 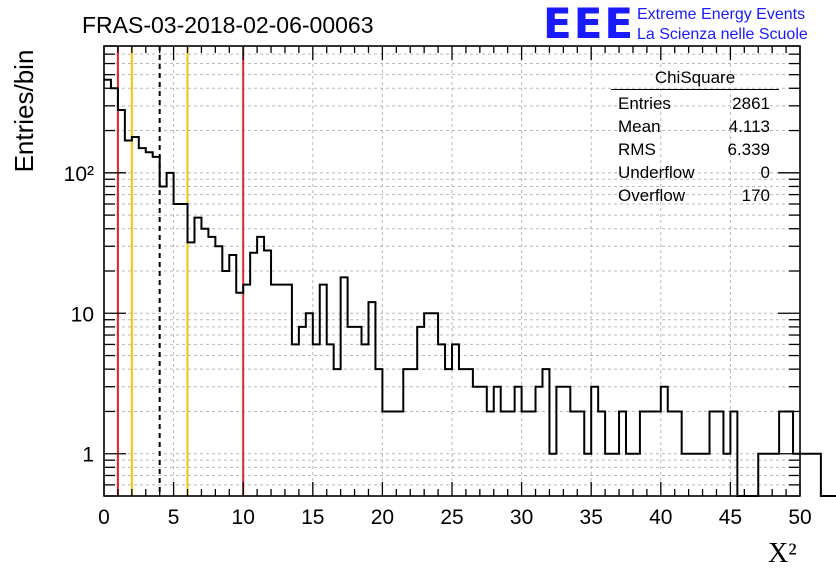 What do you see at coordinates (695, 126) in the screenshot?
I see `stats-row-mean: Mean 4.113` at bounding box center [695, 126].